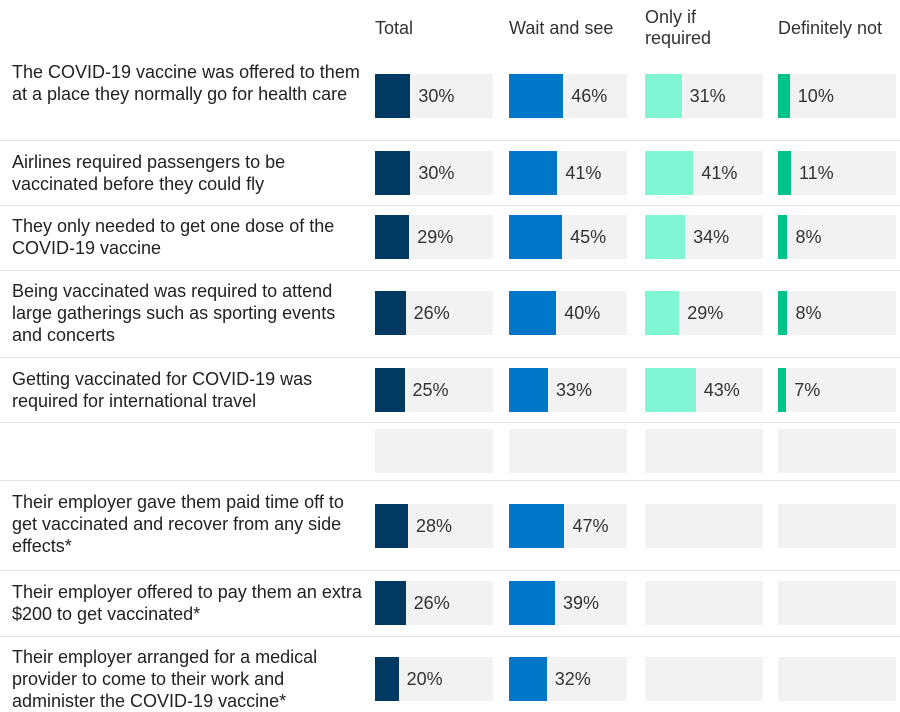 This screenshot has height=712, width=900. What do you see at coordinates (589, 96) in the screenshot?
I see `value-label: 46%` at bounding box center [589, 96].